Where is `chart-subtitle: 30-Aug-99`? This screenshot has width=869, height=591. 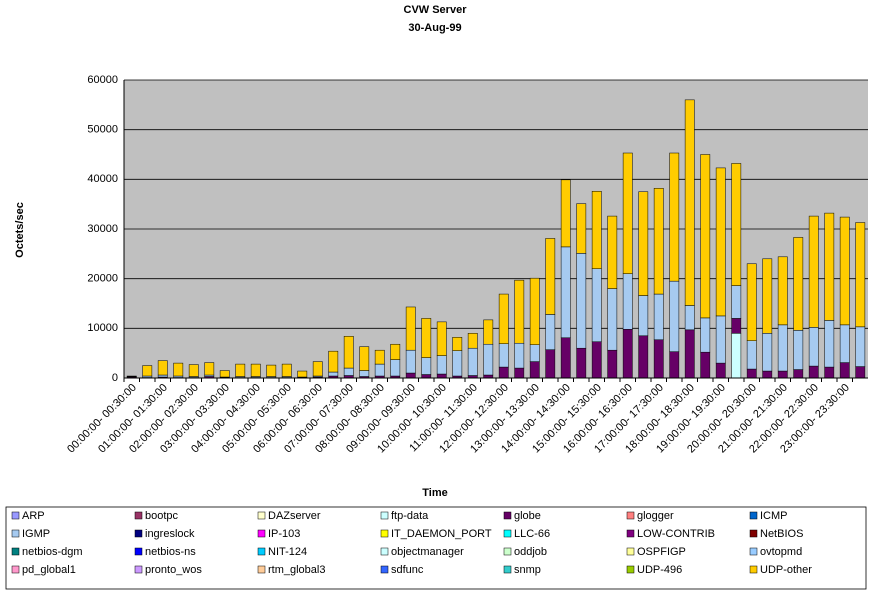
chart-subtitle: 30-Aug-99 is located at coordinates (434, 28).